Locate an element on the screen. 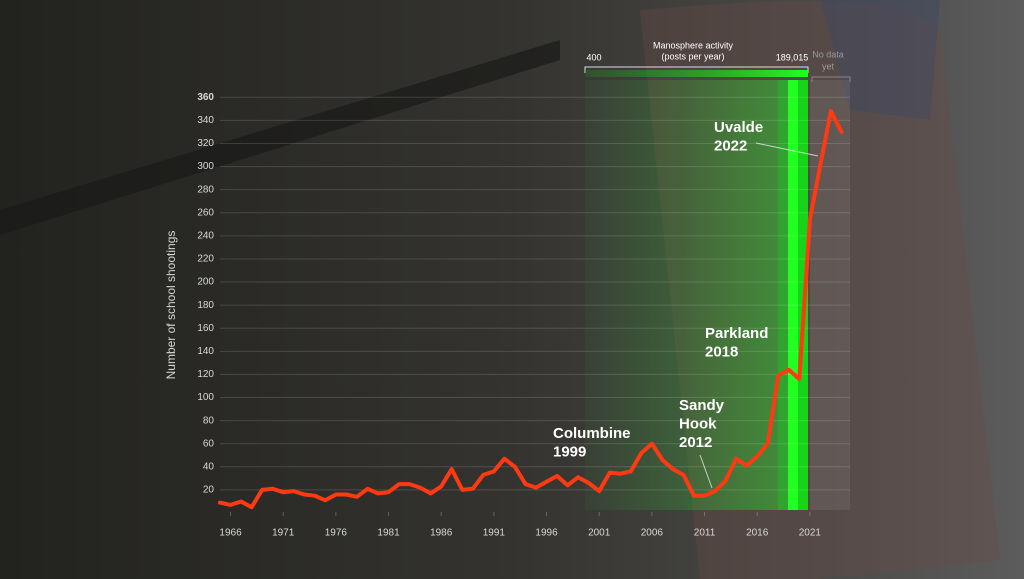  annotation: 2022 is located at coordinates (730, 145).